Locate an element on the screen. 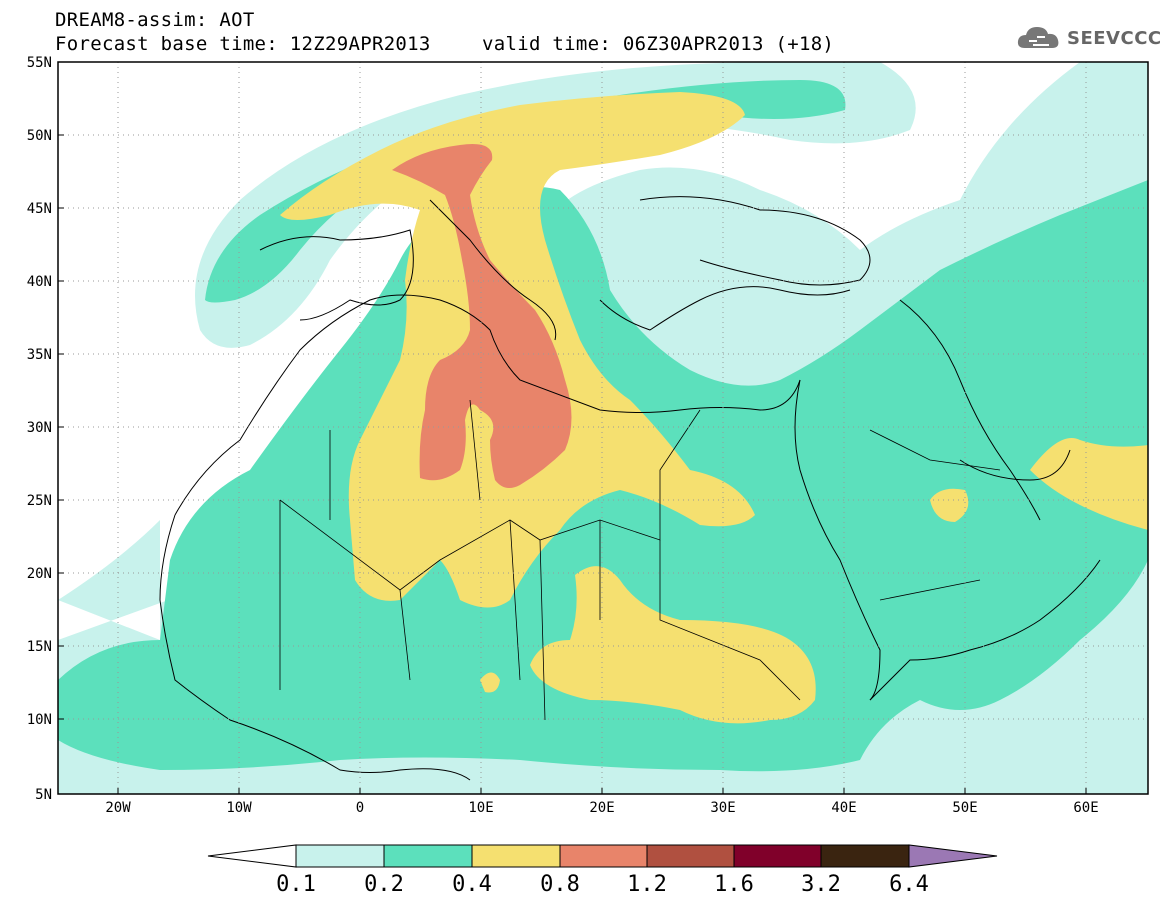 The width and height of the screenshot is (1165, 905). colorbar-label: 1.2 is located at coordinates (647, 884).